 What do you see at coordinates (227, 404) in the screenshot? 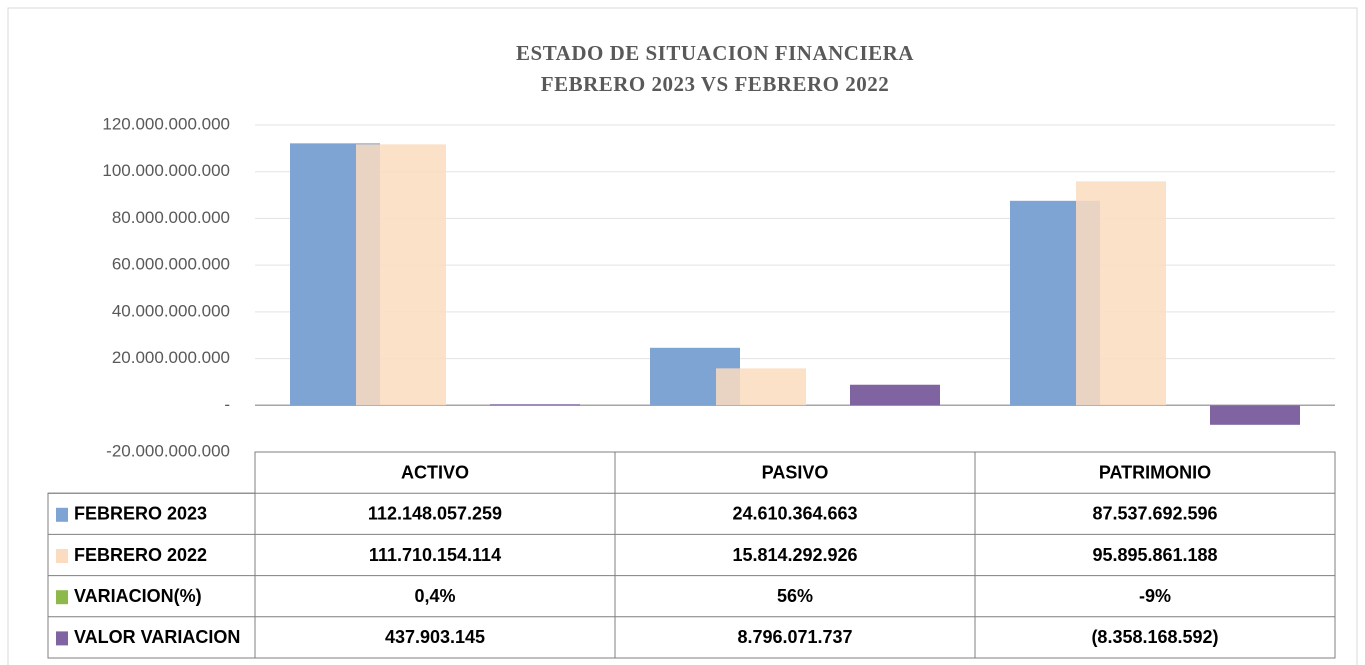
I see `y-tick-label: -` at bounding box center [227, 404].